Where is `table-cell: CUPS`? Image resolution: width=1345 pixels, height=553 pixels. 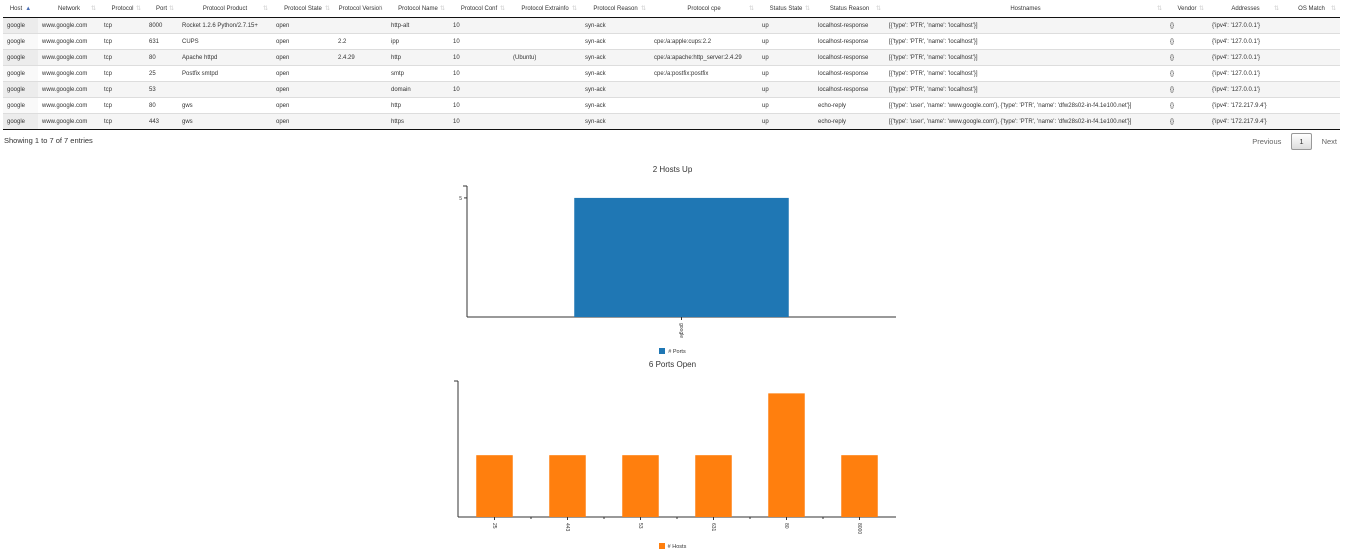
table-cell: CUPS is located at coordinates (225, 41).